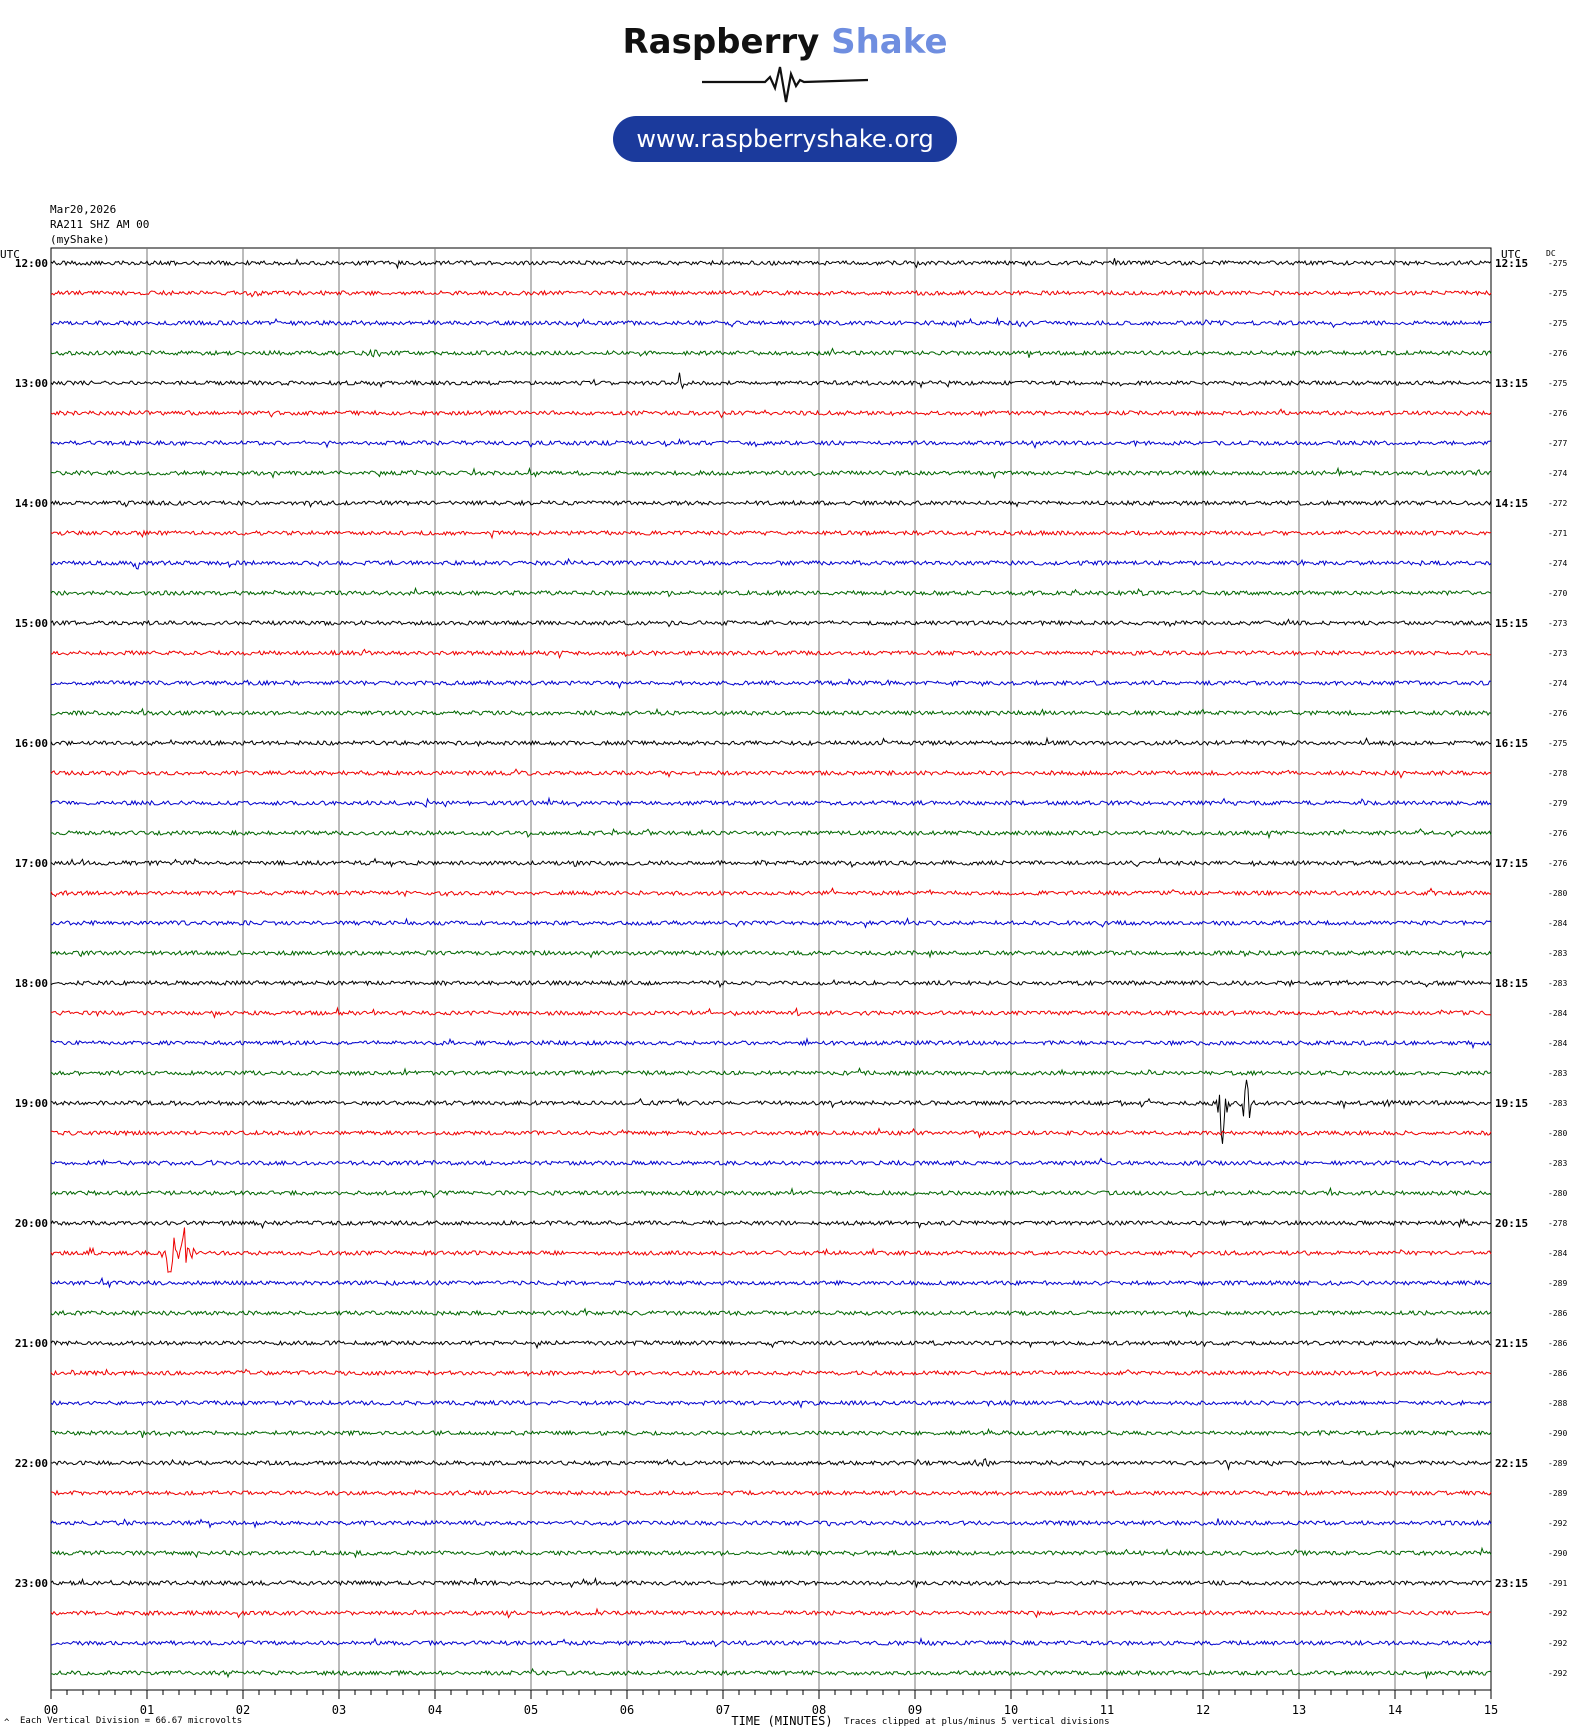  Describe the element at coordinates (7, 1723) in the screenshot. I see `corner-mark: ^` at that location.